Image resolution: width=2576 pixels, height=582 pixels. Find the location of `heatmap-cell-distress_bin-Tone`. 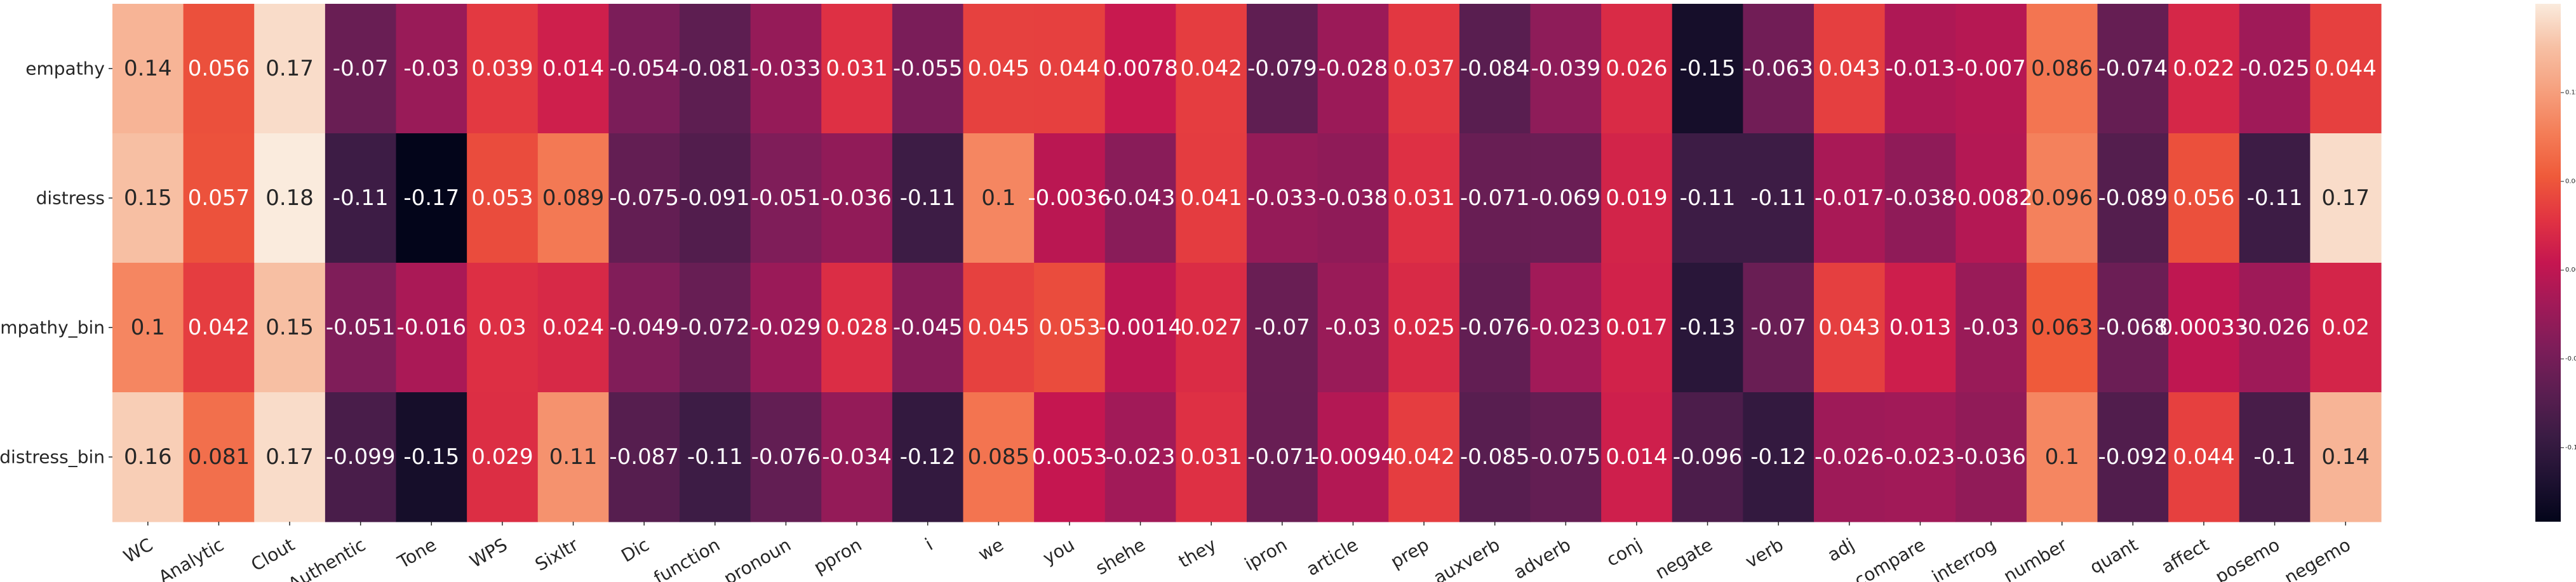

heatmap-cell-distress_bin-Tone is located at coordinates (431, 457).